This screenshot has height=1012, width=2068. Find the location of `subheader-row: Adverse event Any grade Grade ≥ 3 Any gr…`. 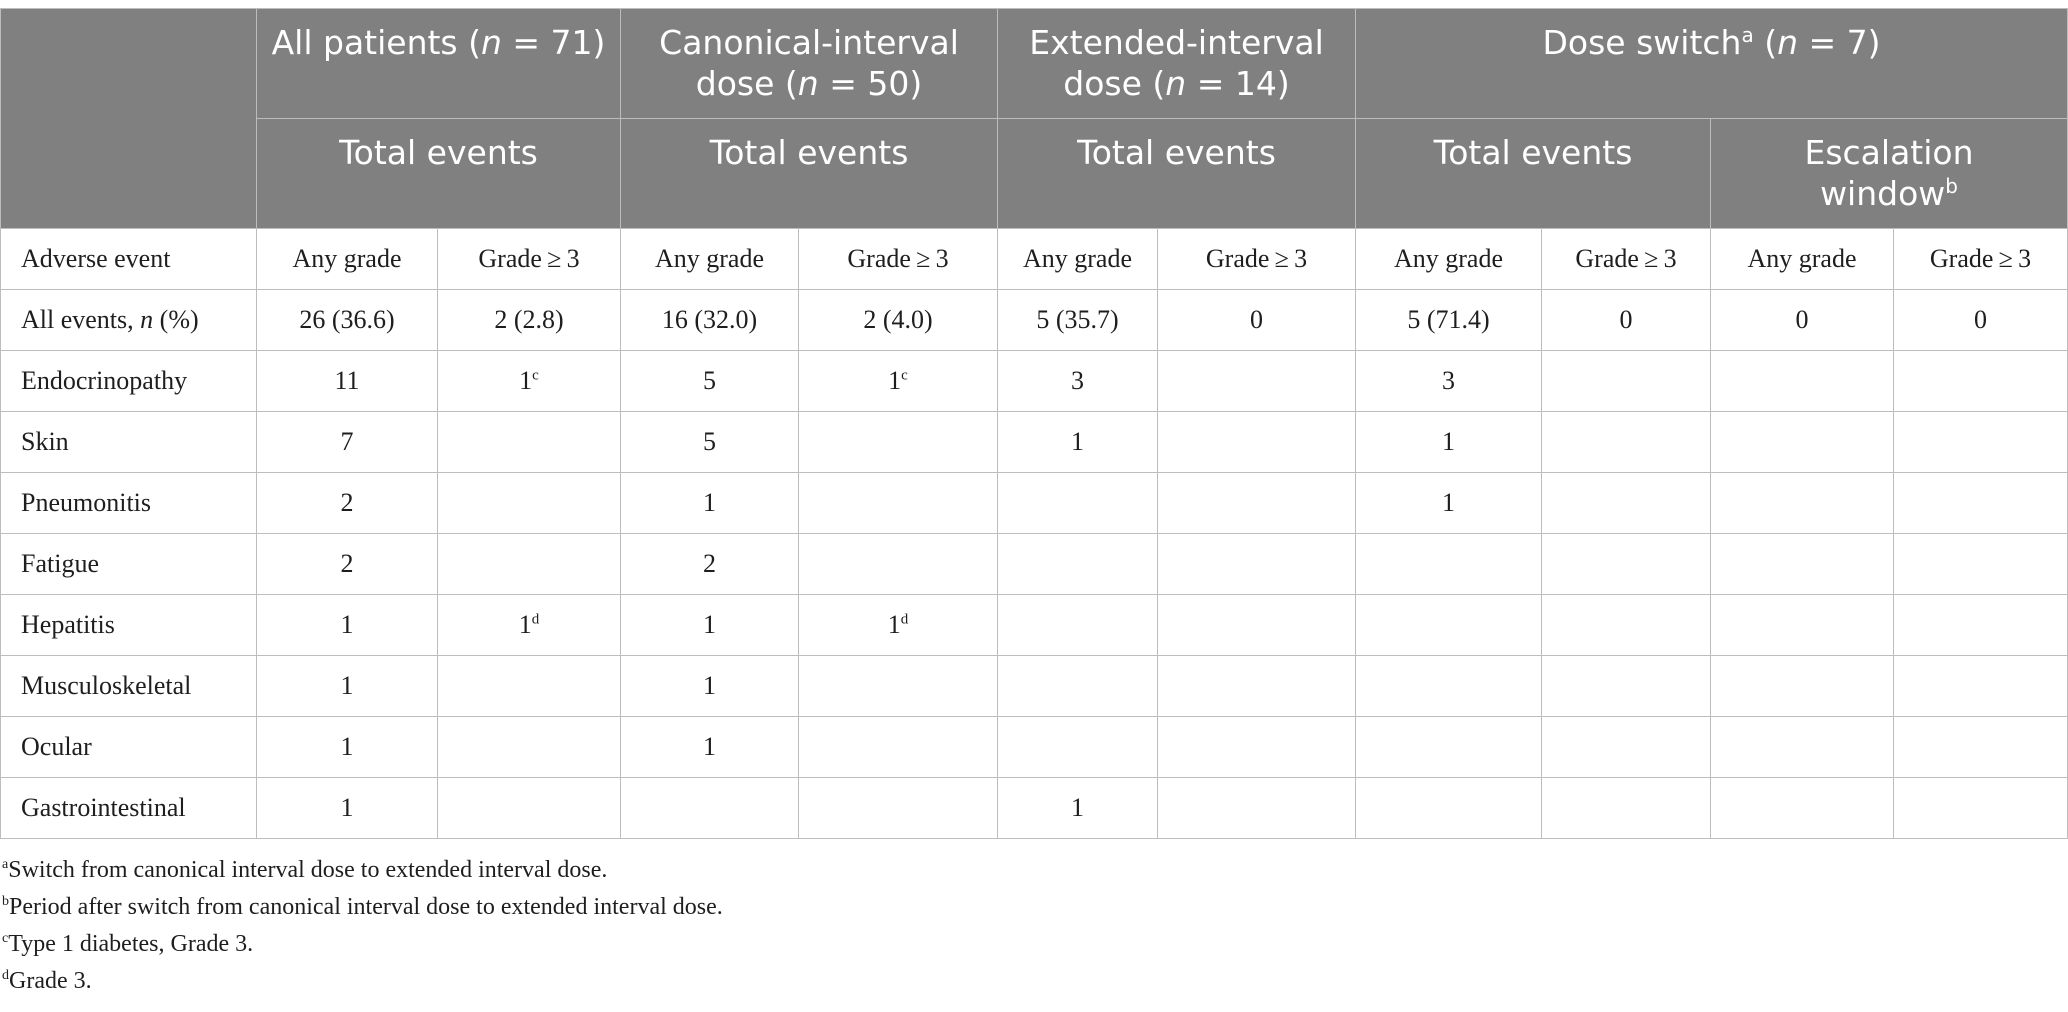

subheader-row: Adverse event Any grade Grade ≥ 3 Any gr… is located at coordinates (1034, 259).